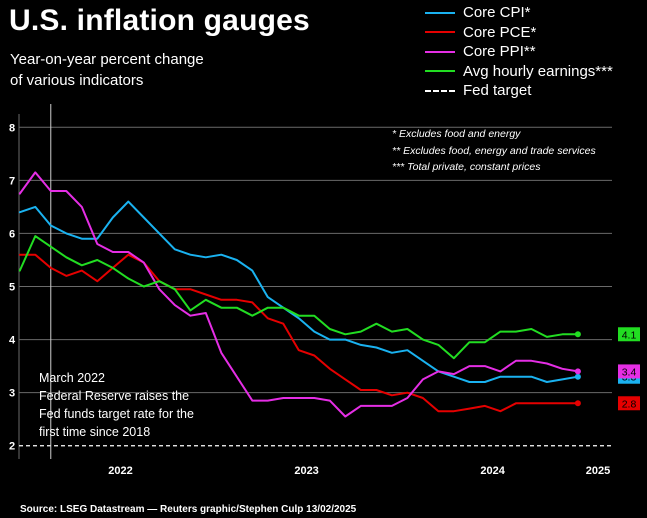 This screenshot has height=518, width=647. I want to click on footnote-1: * Excludes food and energy, so click(456, 134).